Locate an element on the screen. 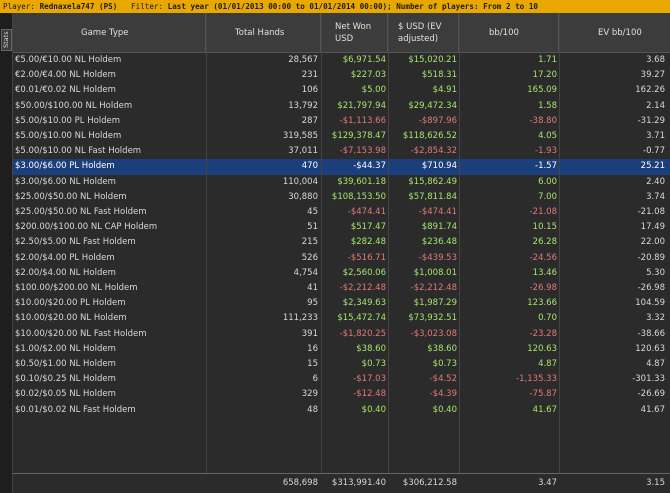 The height and width of the screenshot is (493, 670). col-header-total-hands: Total Hands is located at coordinates (263, 33).